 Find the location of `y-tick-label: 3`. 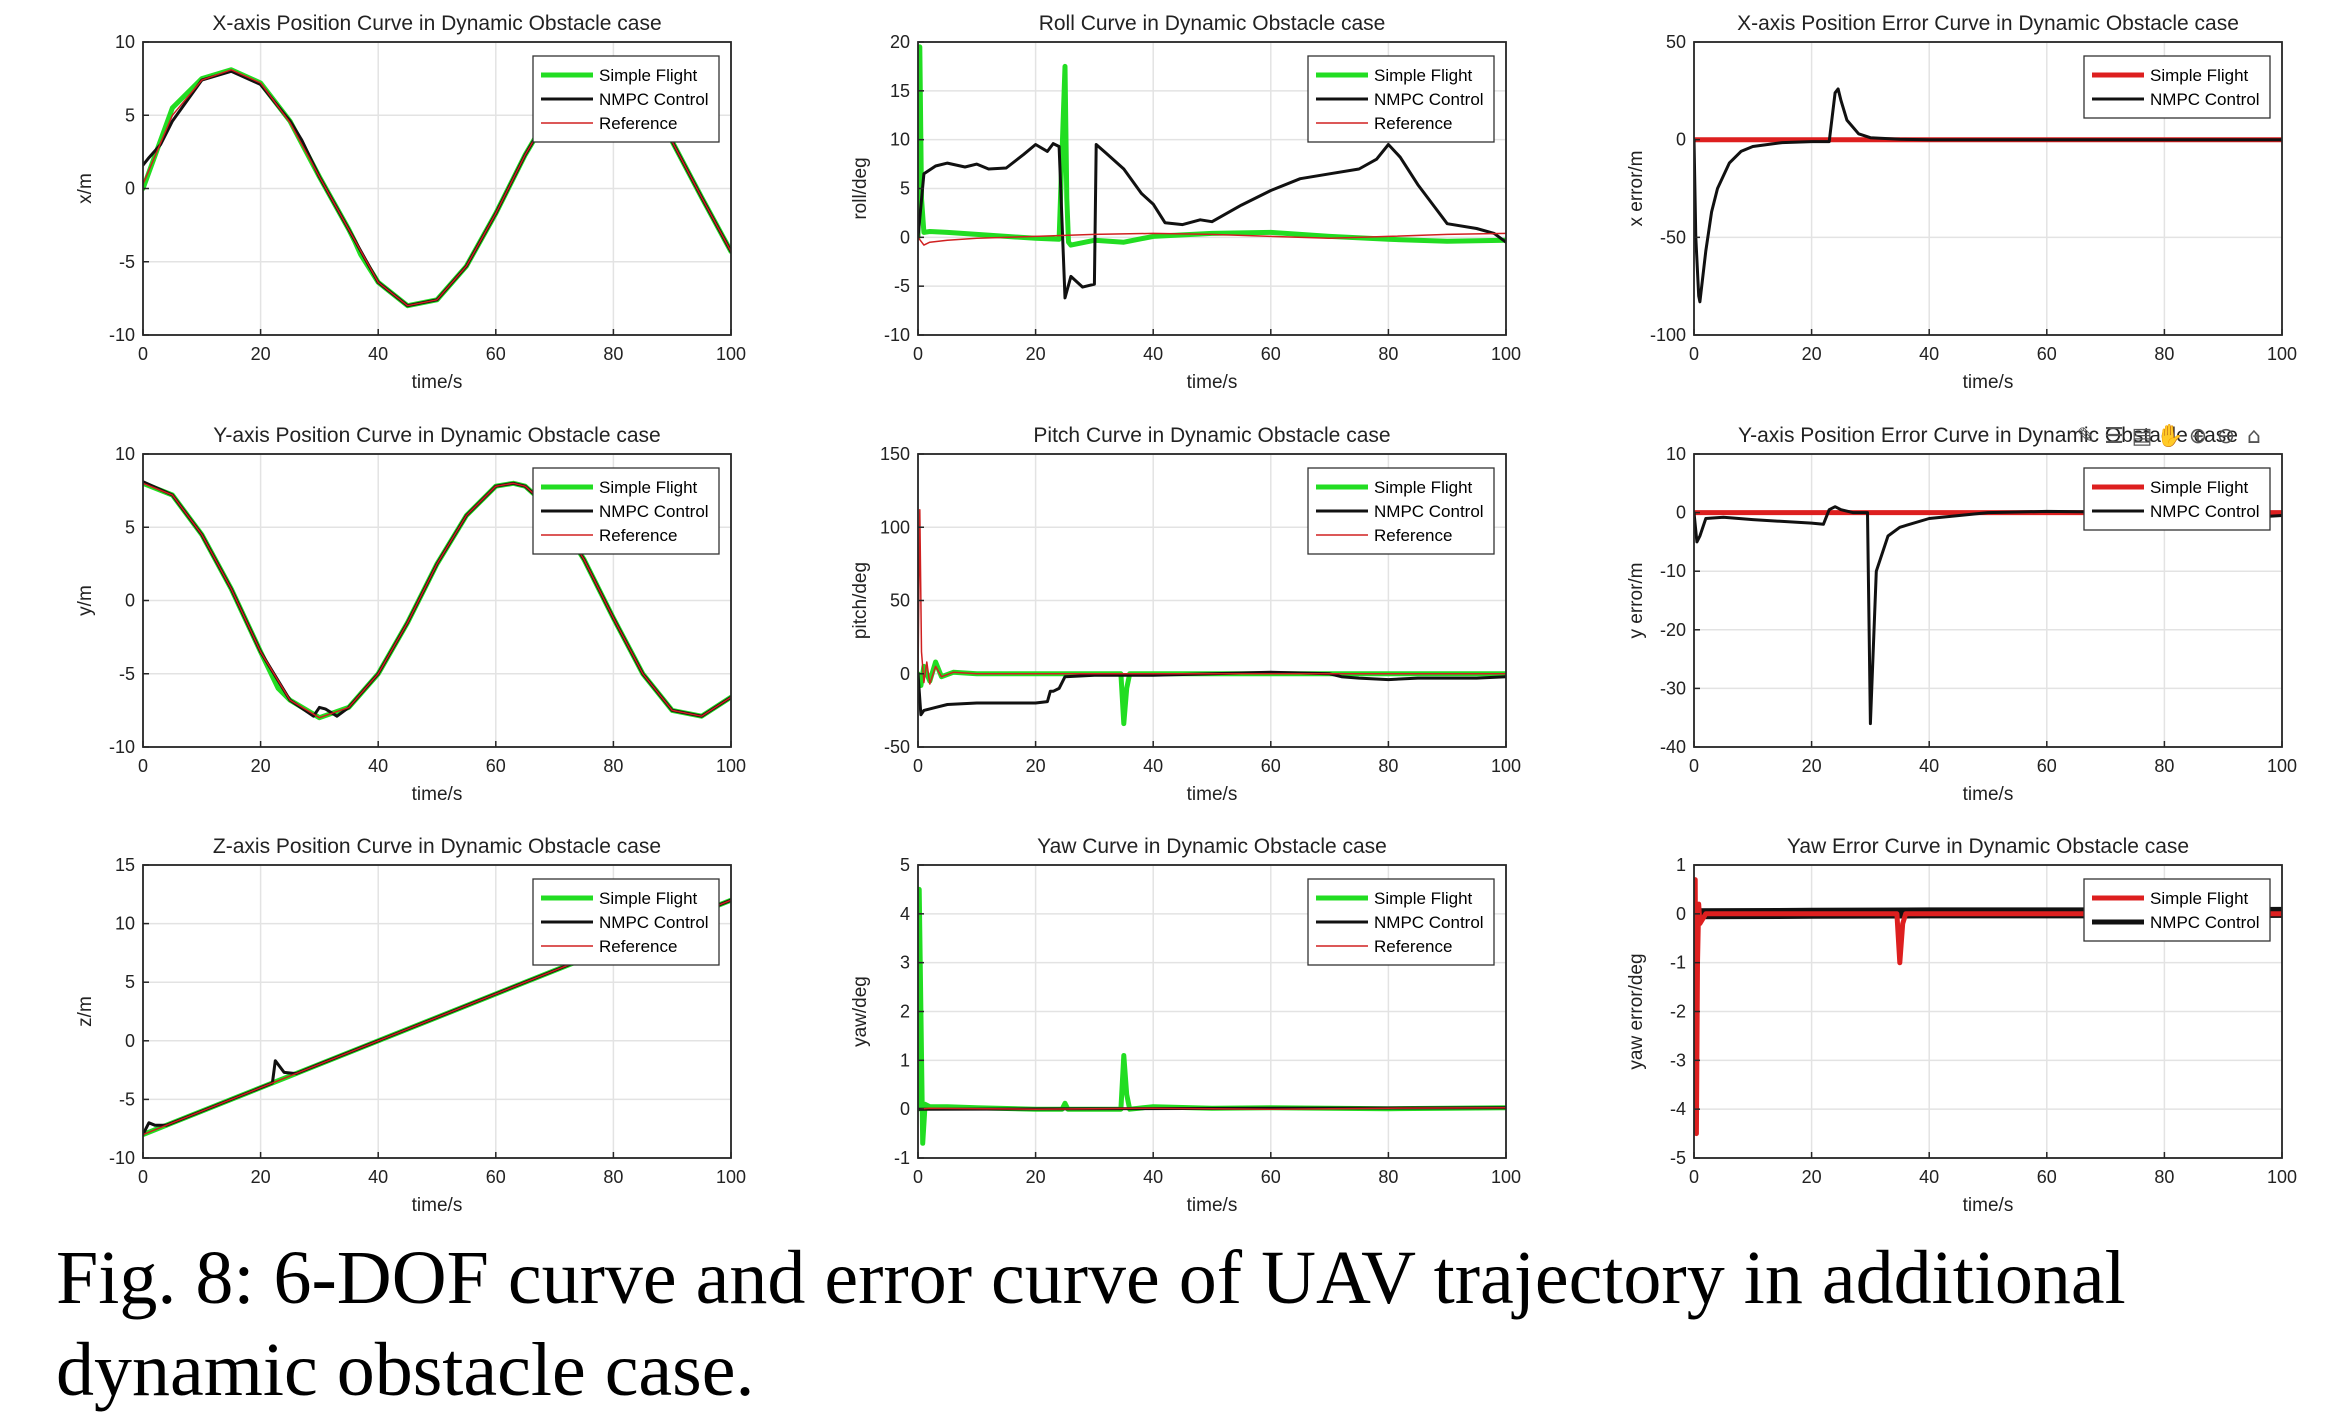

y-tick-label: 3 is located at coordinates (905, 963).